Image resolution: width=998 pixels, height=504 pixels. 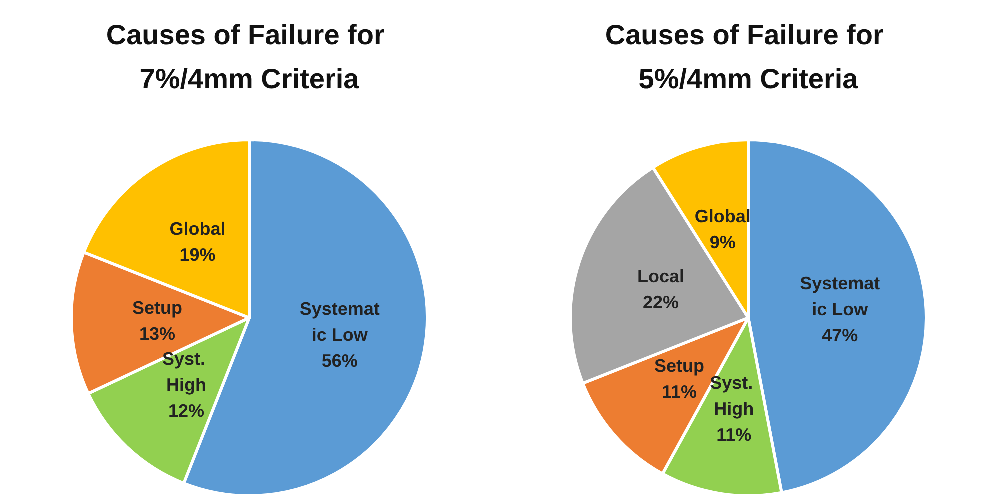 I want to click on data-label: 47%, so click(x=840, y=335).